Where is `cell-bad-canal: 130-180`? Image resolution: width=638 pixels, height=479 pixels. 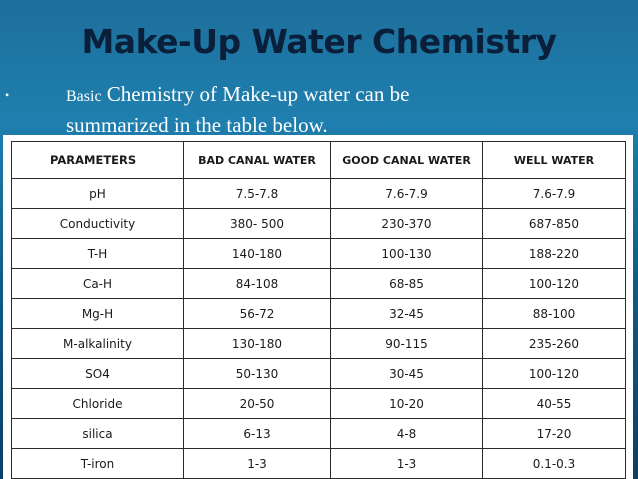 cell-bad-canal: 130-180 is located at coordinates (257, 343).